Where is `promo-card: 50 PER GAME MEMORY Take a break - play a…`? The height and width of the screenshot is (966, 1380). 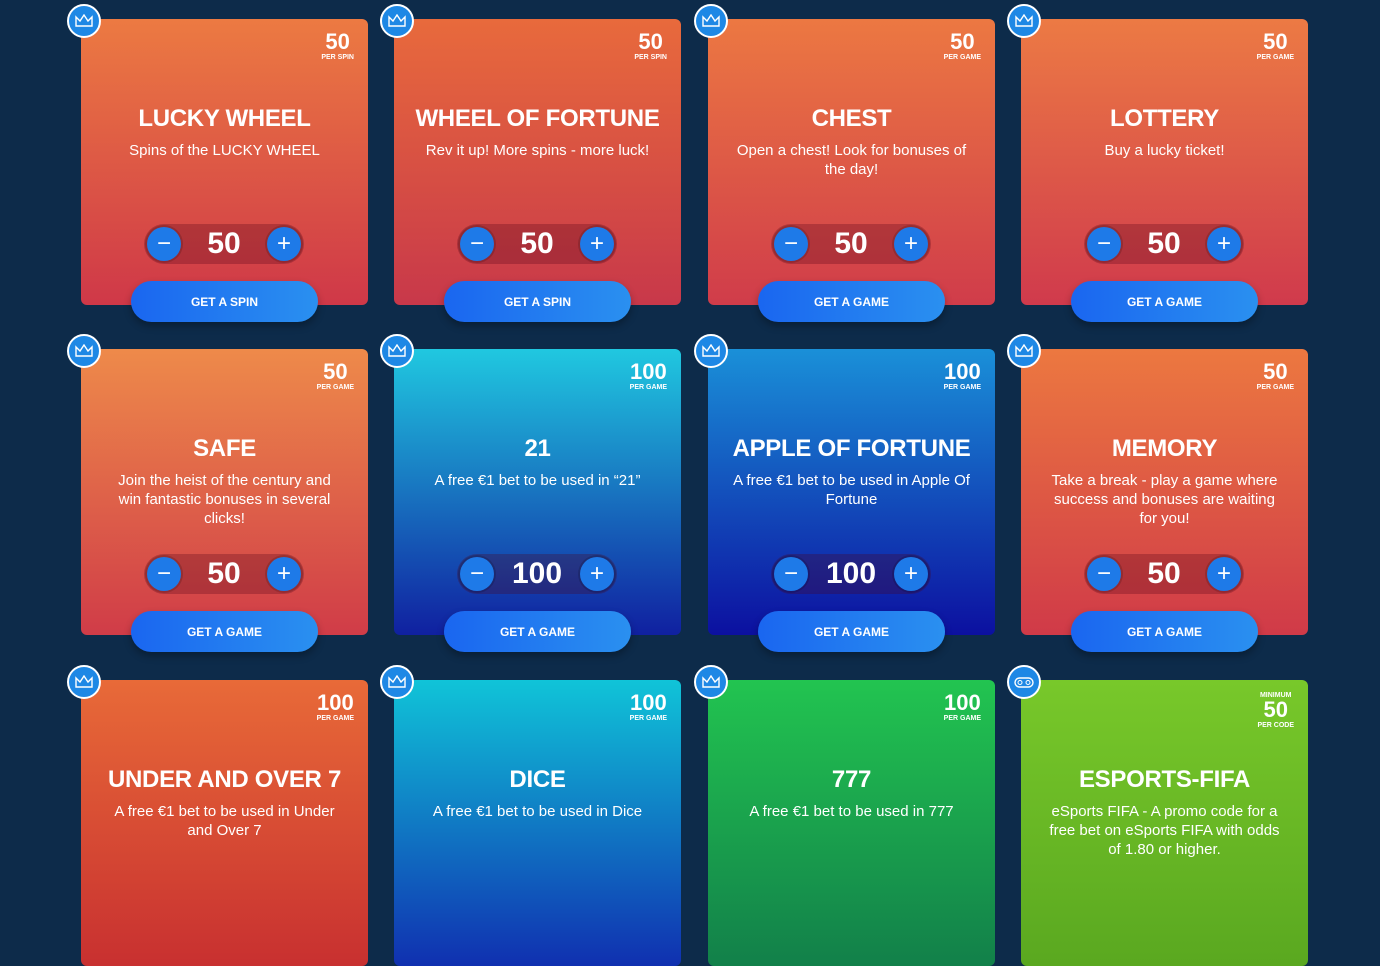
promo-card: 50 PER GAME MEMORY Take a break - play a… is located at coordinates (1157, 493).